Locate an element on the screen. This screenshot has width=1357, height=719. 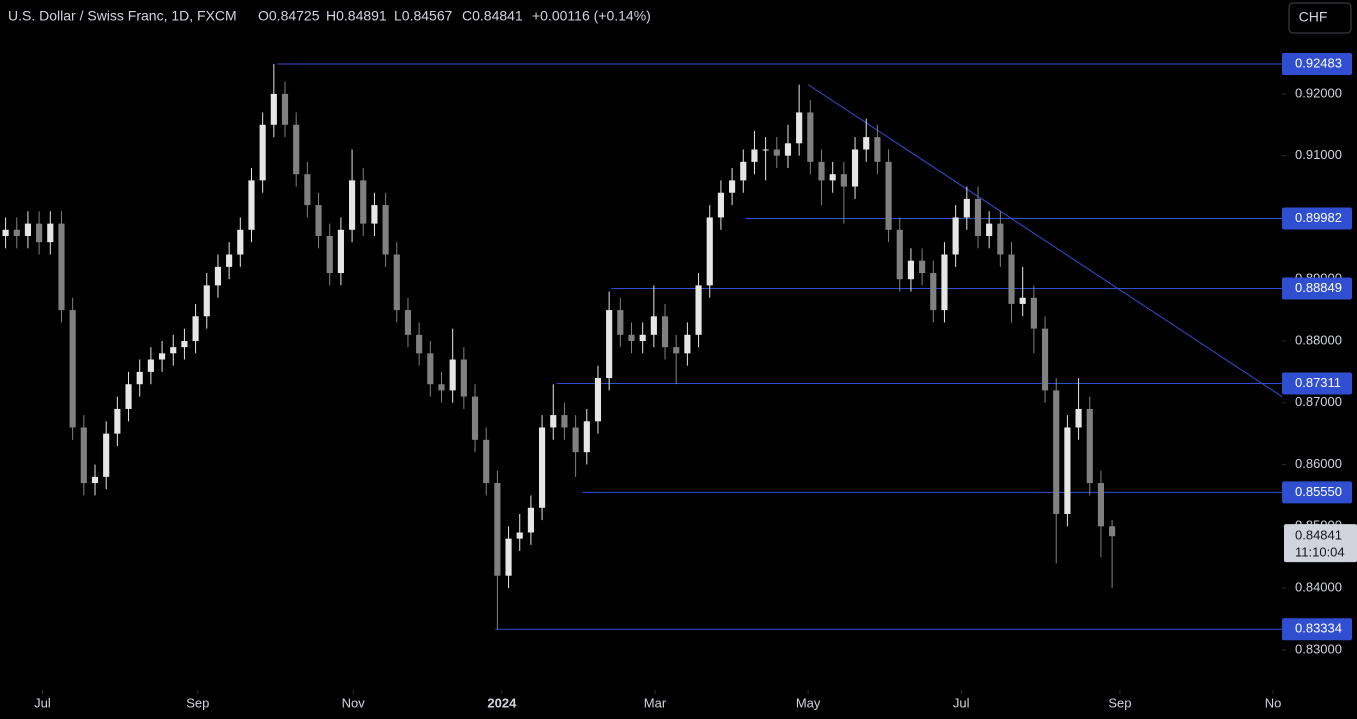
level-label: 0.83334 is located at coordinates (1318, 628).